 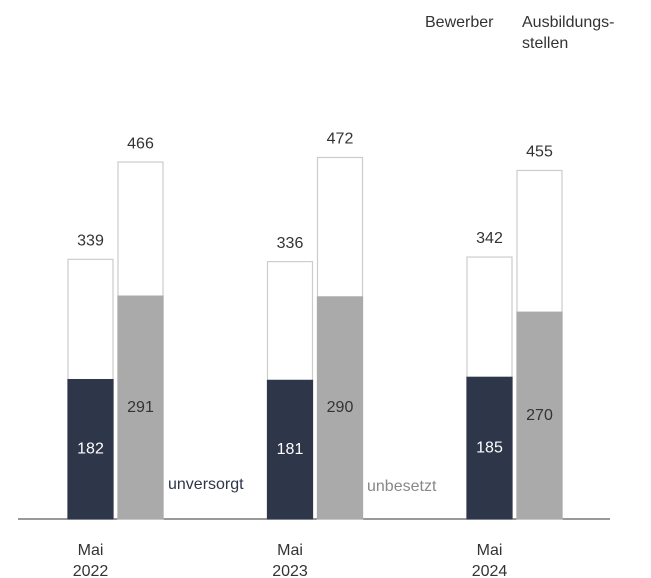 What do you see at coordinates (290, 243) in the screenshot?
I see `data-label: 336` at bounding box center [290, 243].